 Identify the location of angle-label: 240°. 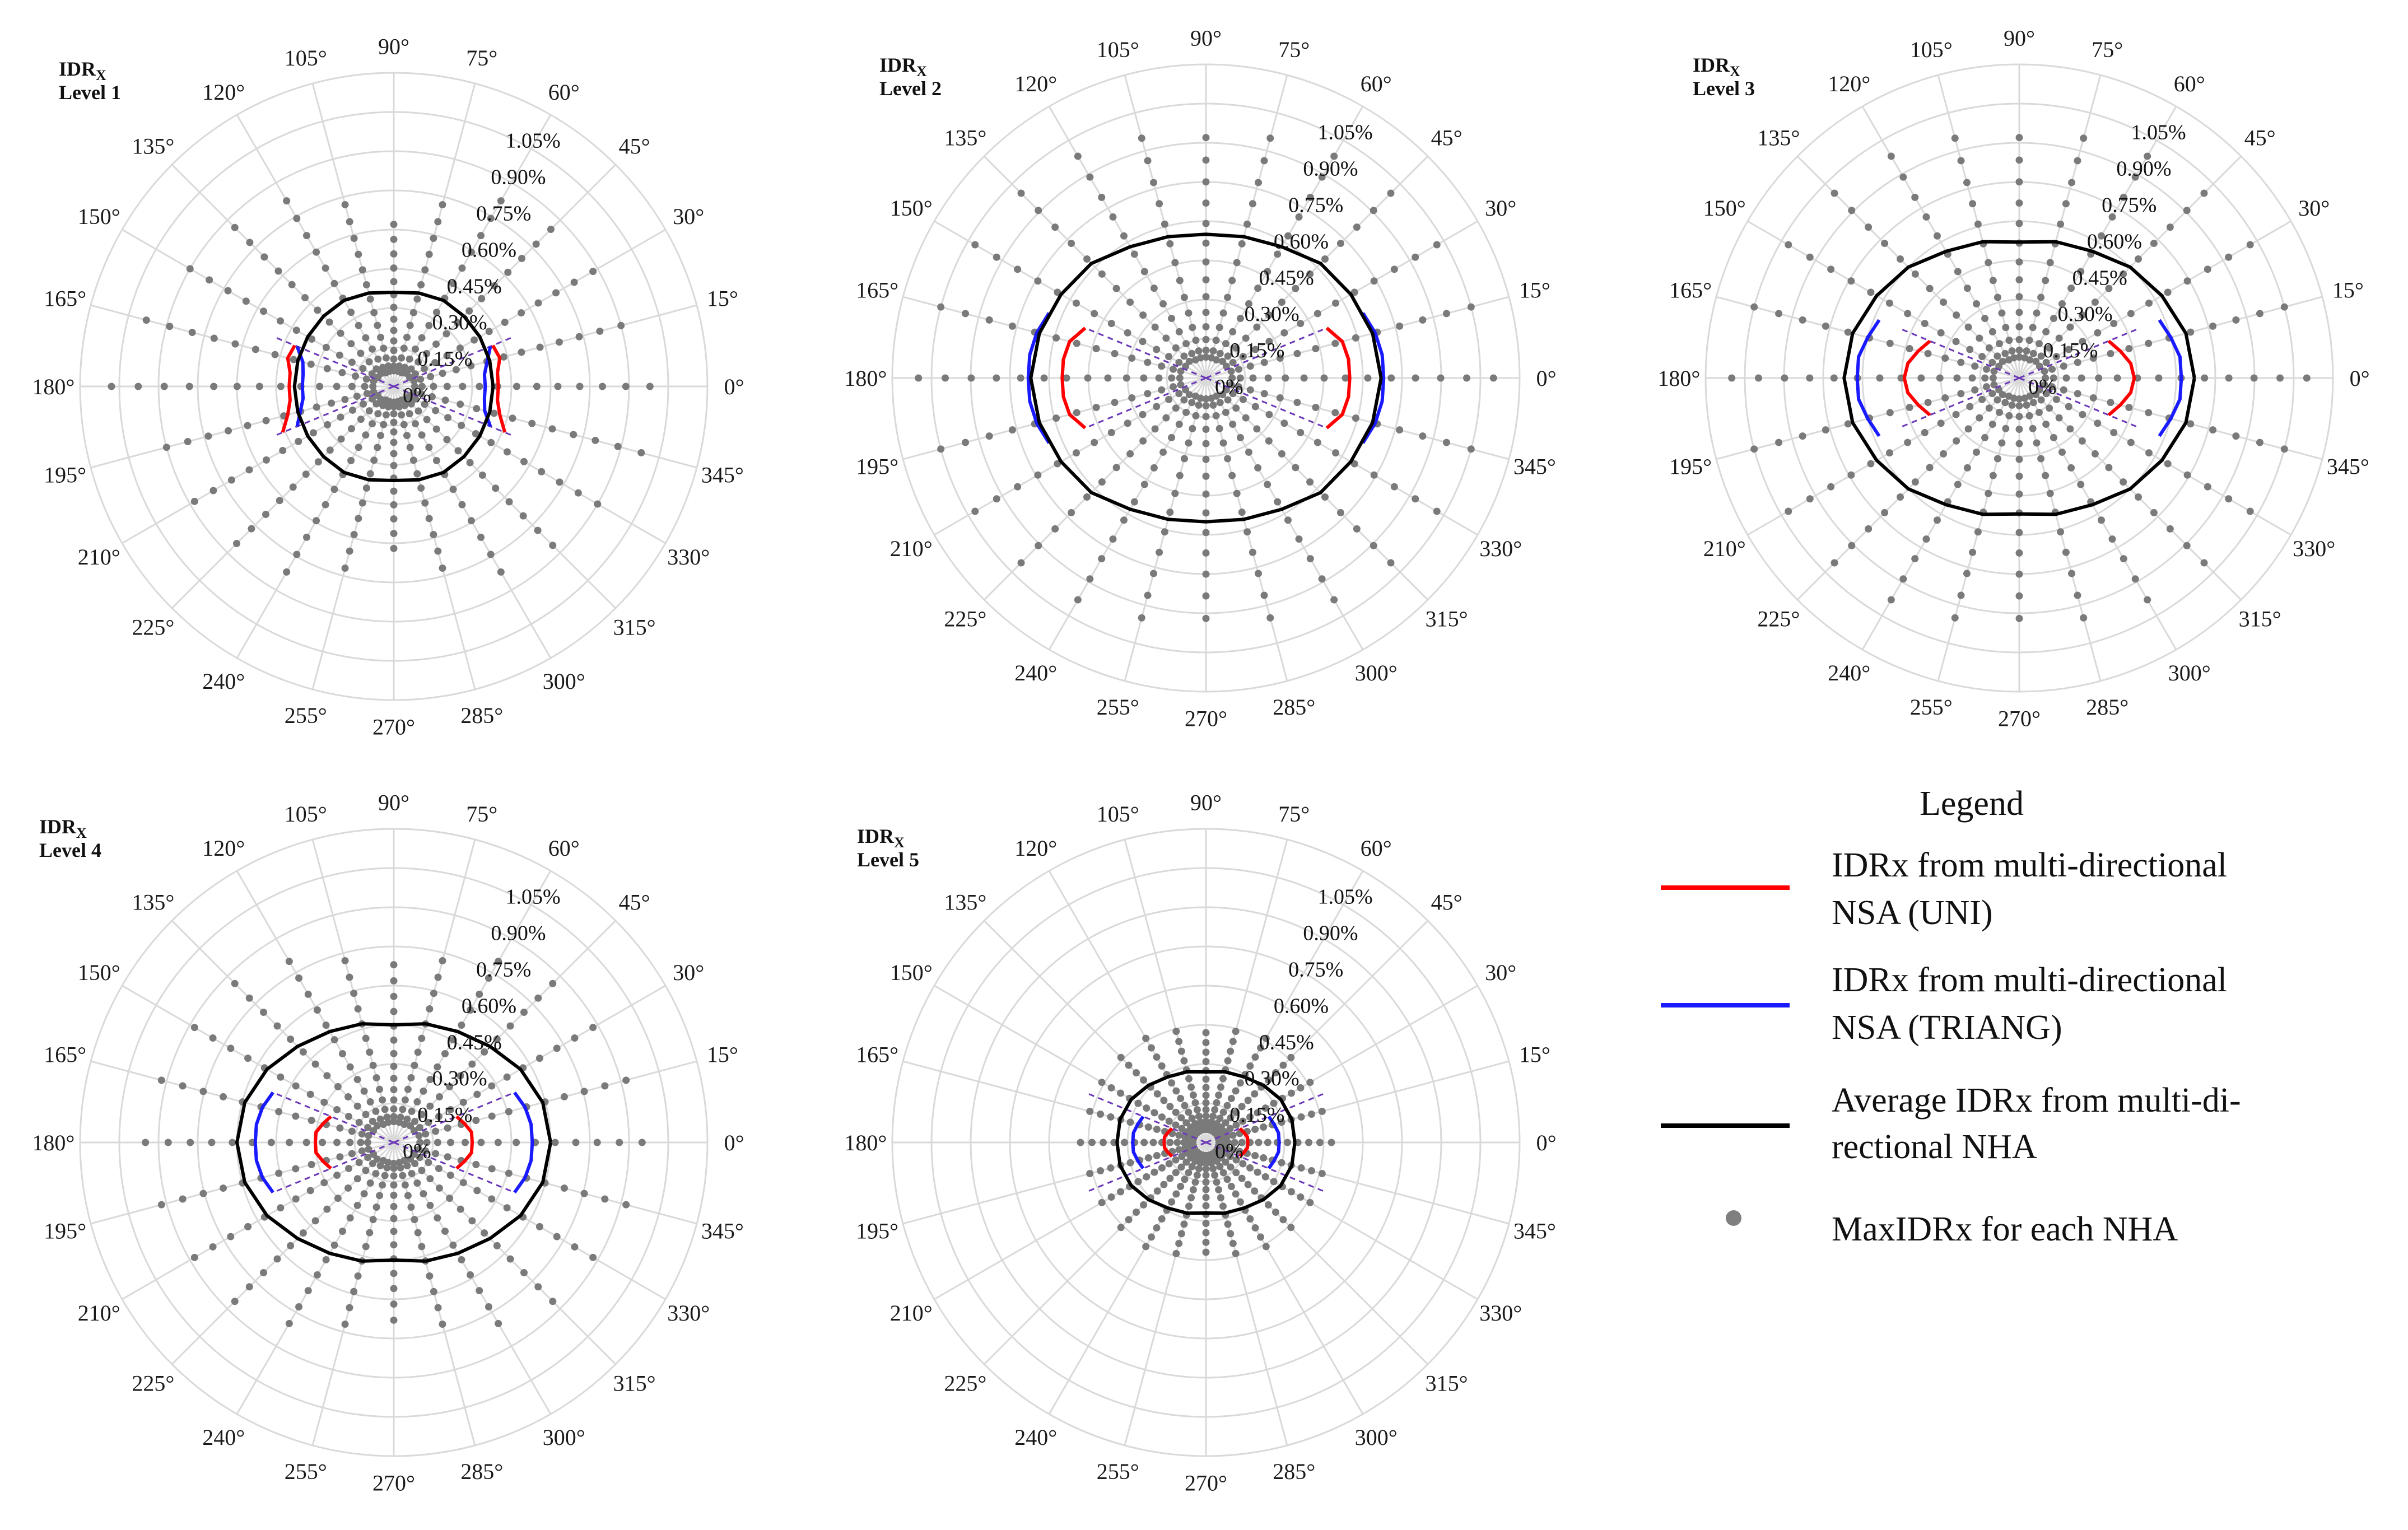
(1035, 1438).